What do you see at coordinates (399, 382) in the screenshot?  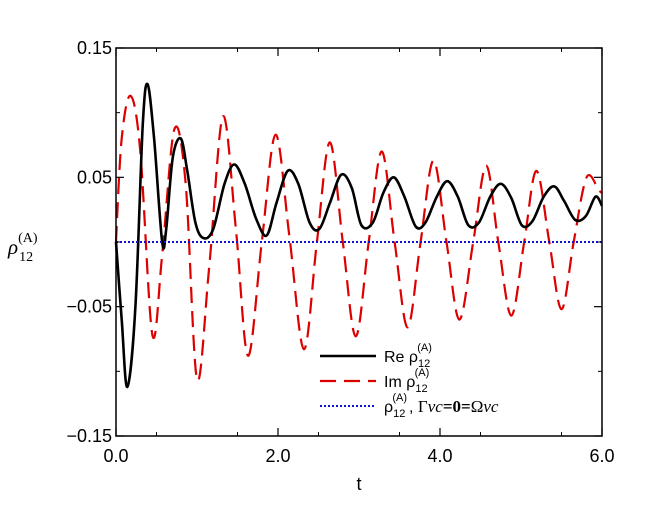 I see `legend-label-im-prefix: Im ρ` at bounding box center [399, 382].